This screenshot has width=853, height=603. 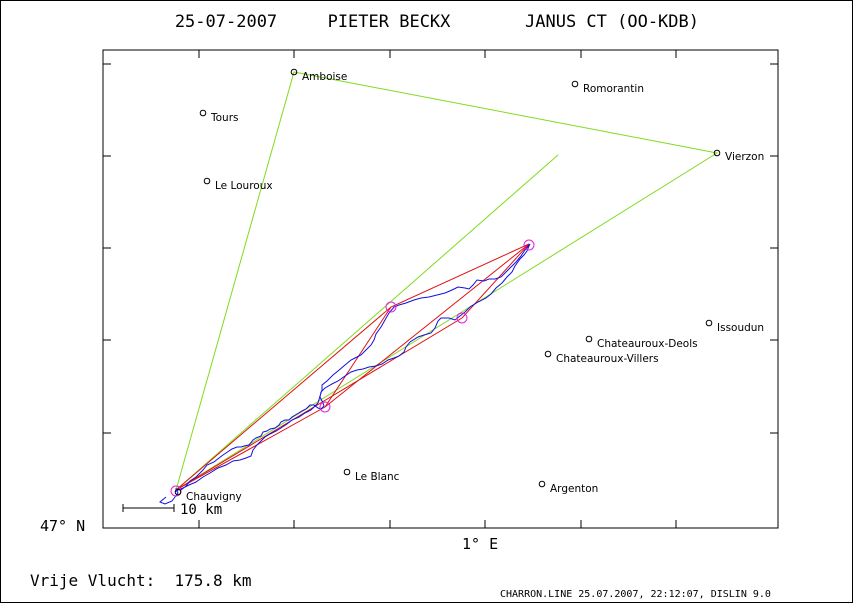 I want to click on town-argenton: Argenton, so click(x=568, y=487).